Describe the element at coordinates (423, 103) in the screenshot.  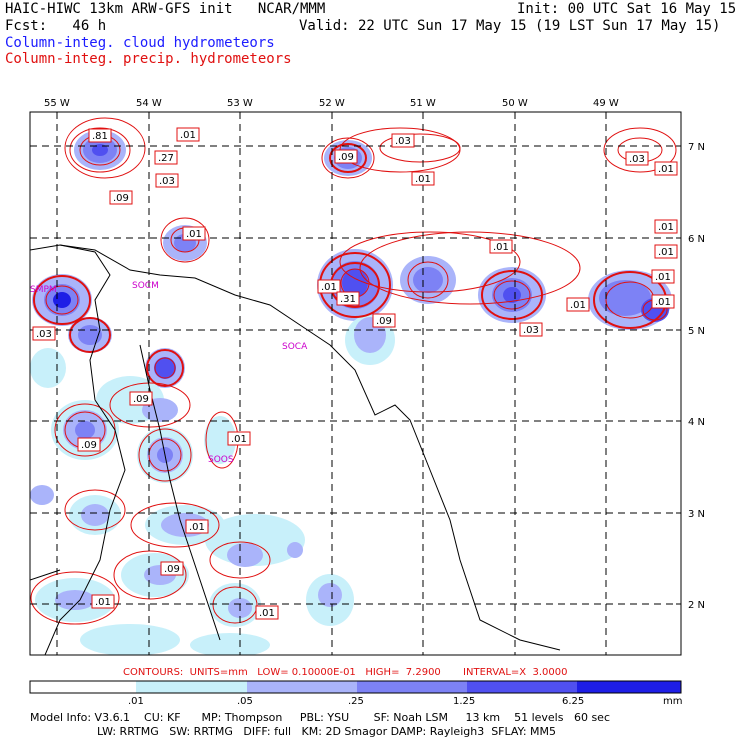
I see `lon-label-51w: 51 W` at that location.